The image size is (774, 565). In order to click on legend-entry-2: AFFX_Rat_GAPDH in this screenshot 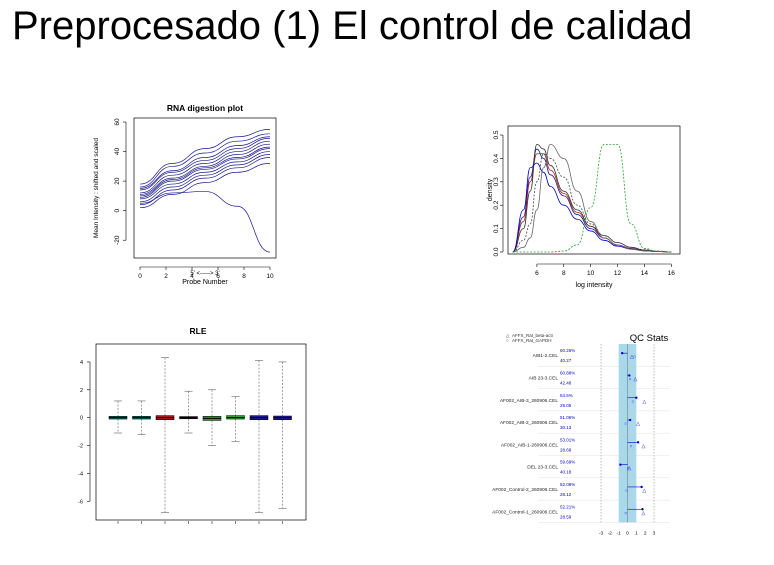, I will do `click(532, 340)`.